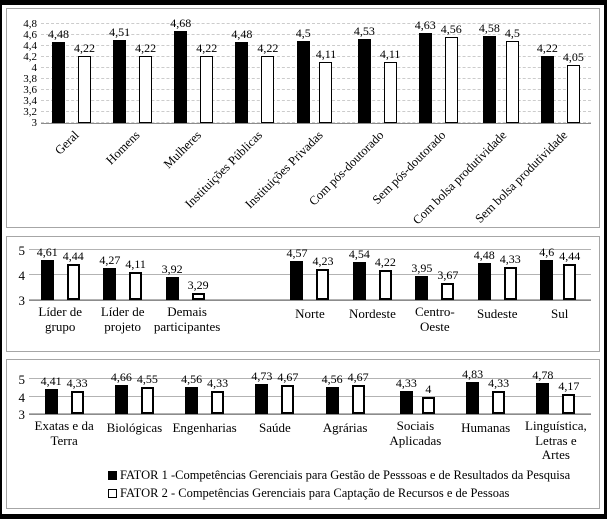 This screenshot has height=519, width=607. I want to click on category-label: Sul, so click(560, 313).